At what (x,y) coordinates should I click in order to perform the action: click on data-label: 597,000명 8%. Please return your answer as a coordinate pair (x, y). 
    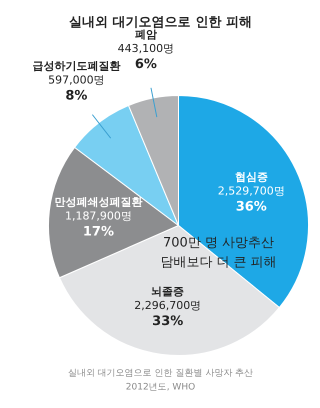
    Looking at the image, I should click on (76, 89).